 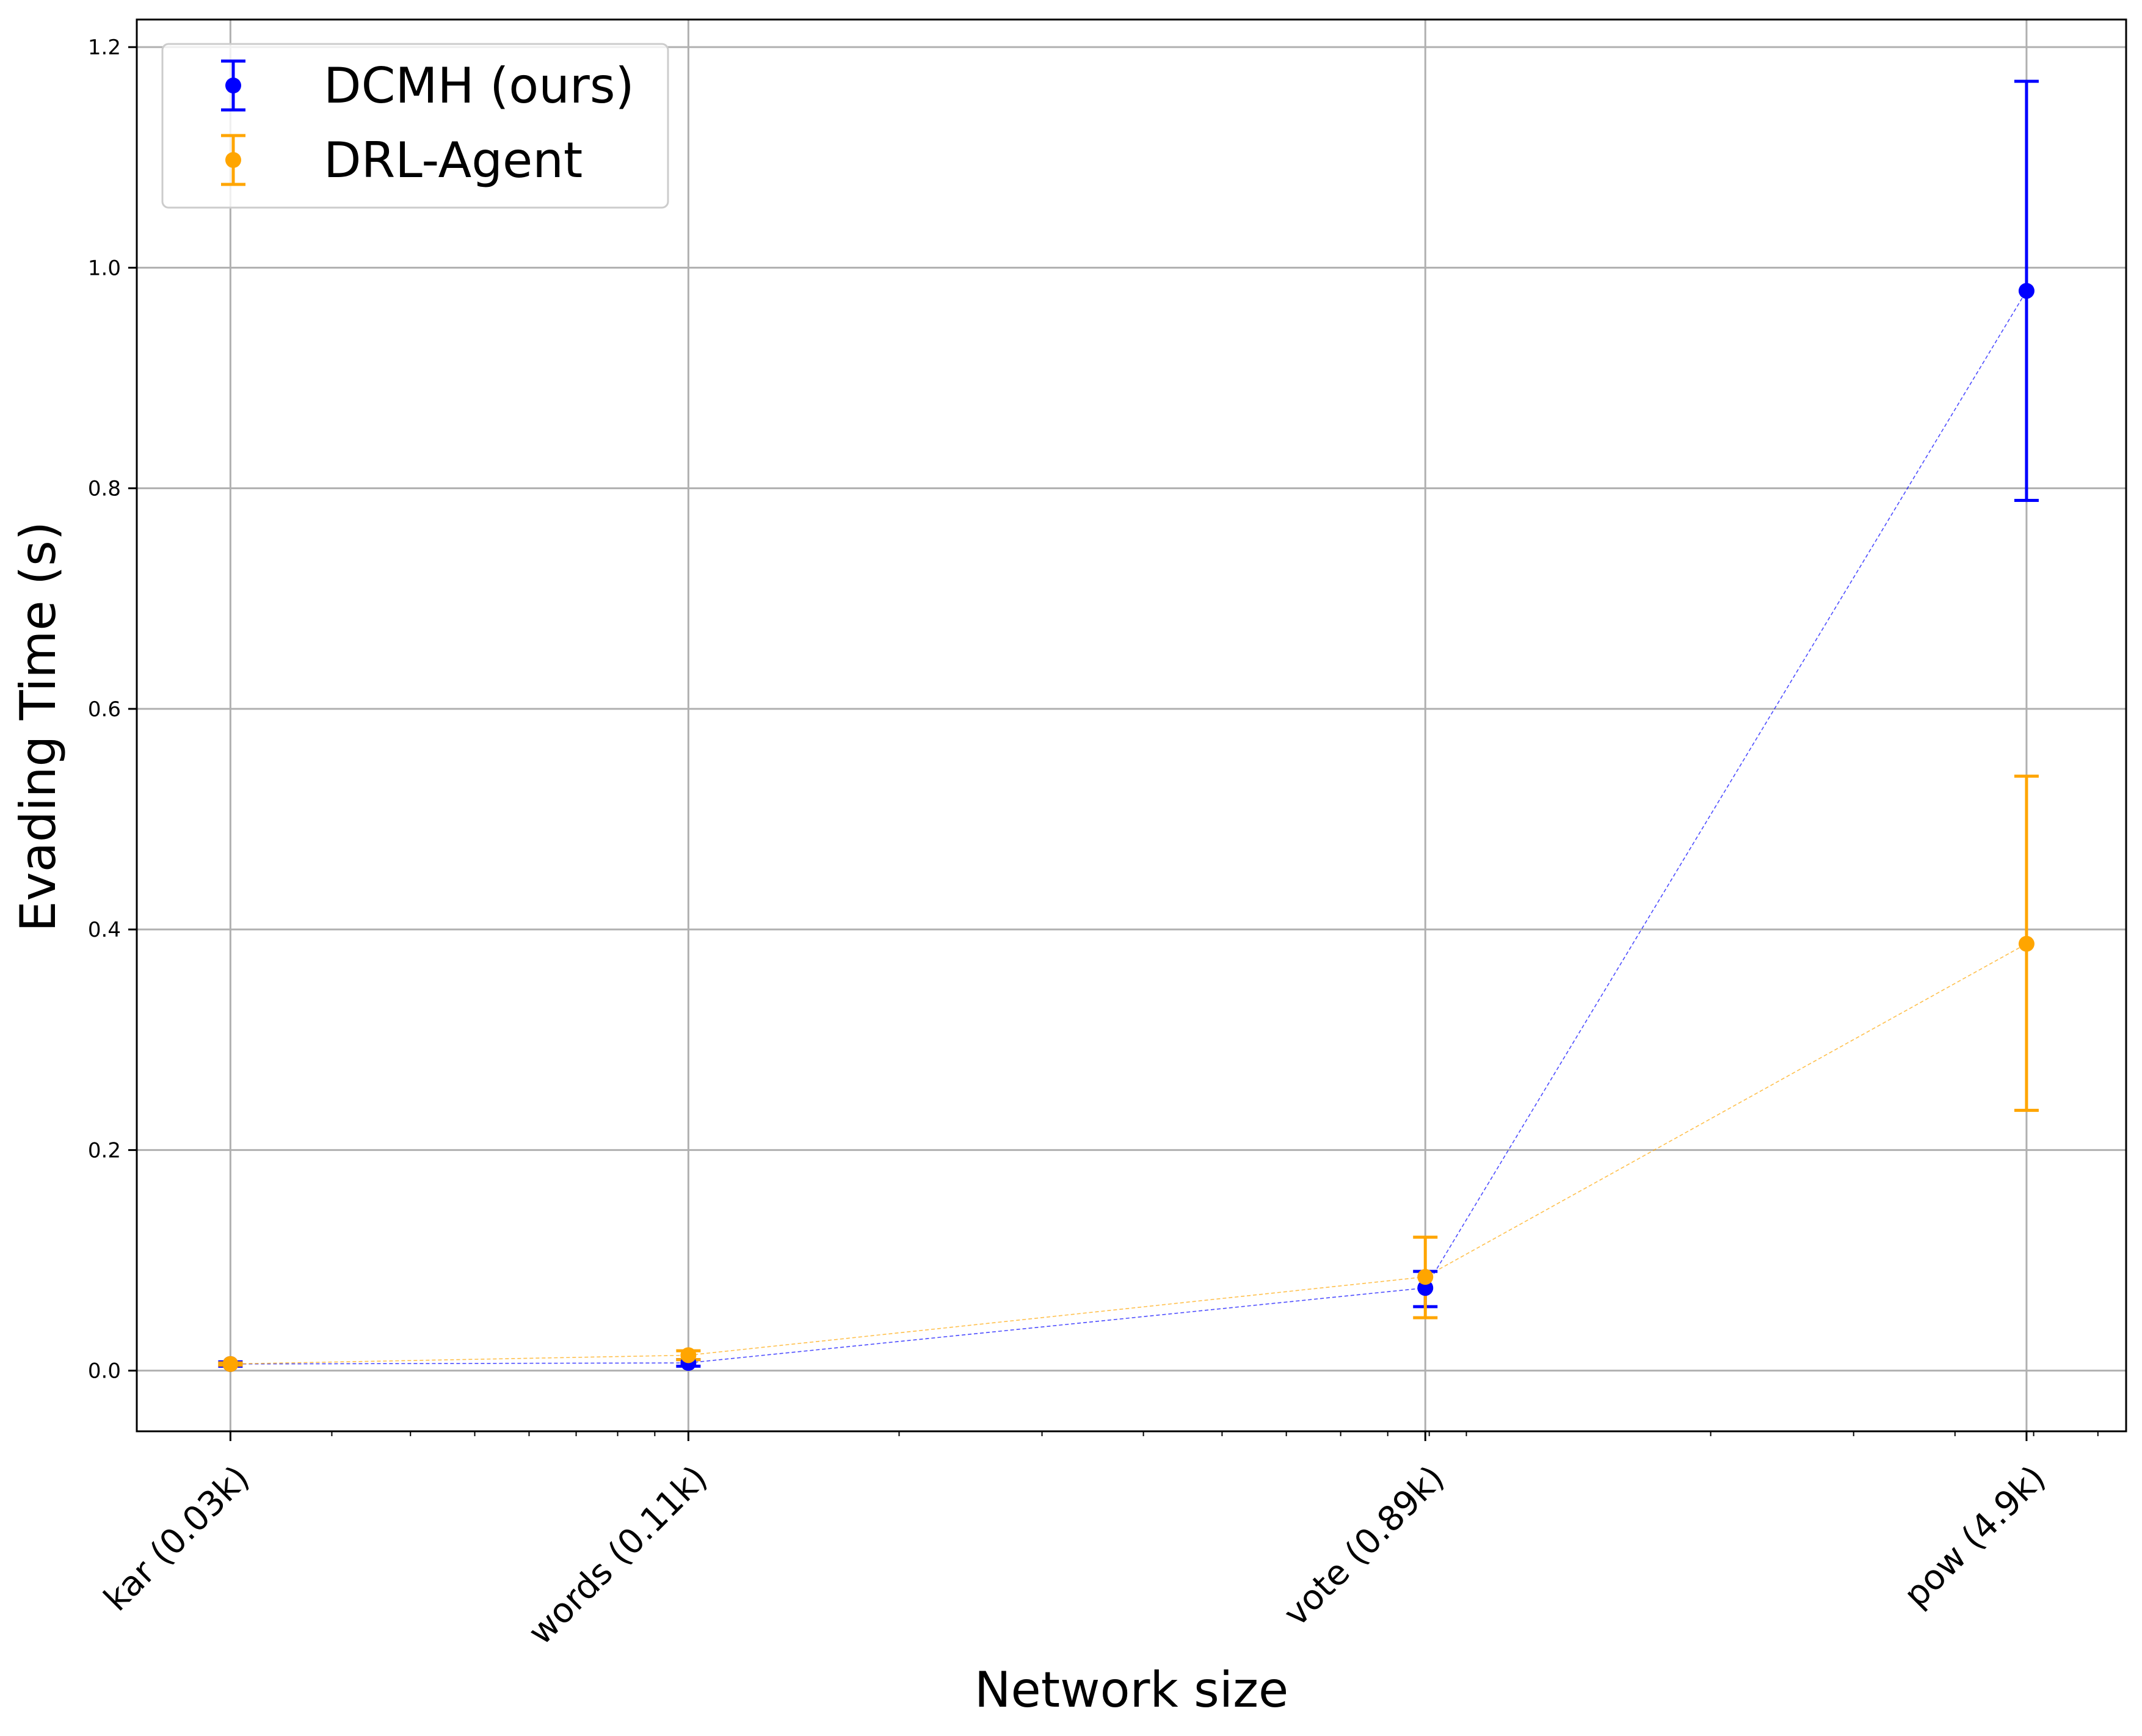 What do you see at coordinates (1132, 1690) in the screenshot?
I see `x-axis-label: Network size` at bounding box center [1132, 1690].